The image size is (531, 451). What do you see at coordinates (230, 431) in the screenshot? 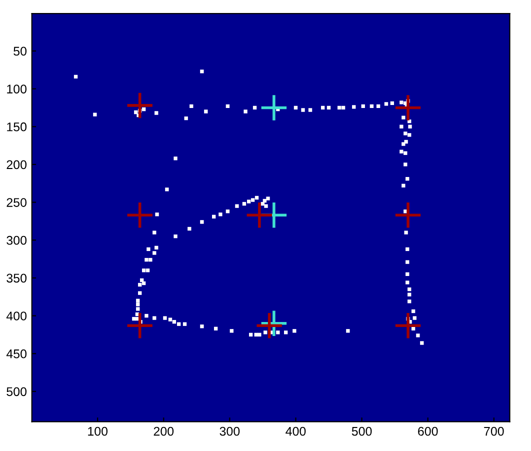
I see `x-tick-label: 300` at bounding box center [230, 431].